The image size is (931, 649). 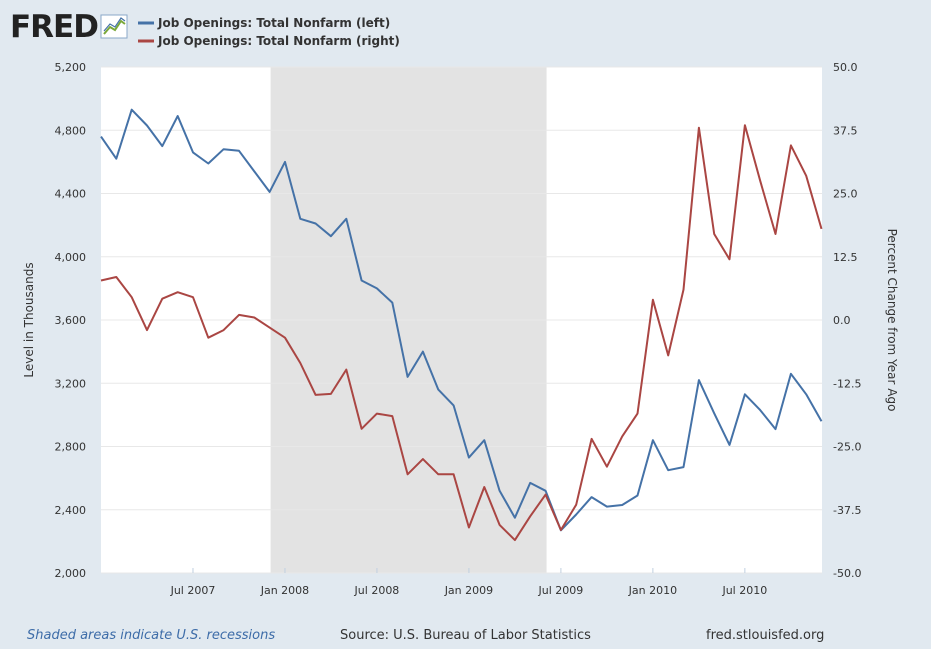 I want to click on right-tick-label: 50.0, so click(x=845, y=67).